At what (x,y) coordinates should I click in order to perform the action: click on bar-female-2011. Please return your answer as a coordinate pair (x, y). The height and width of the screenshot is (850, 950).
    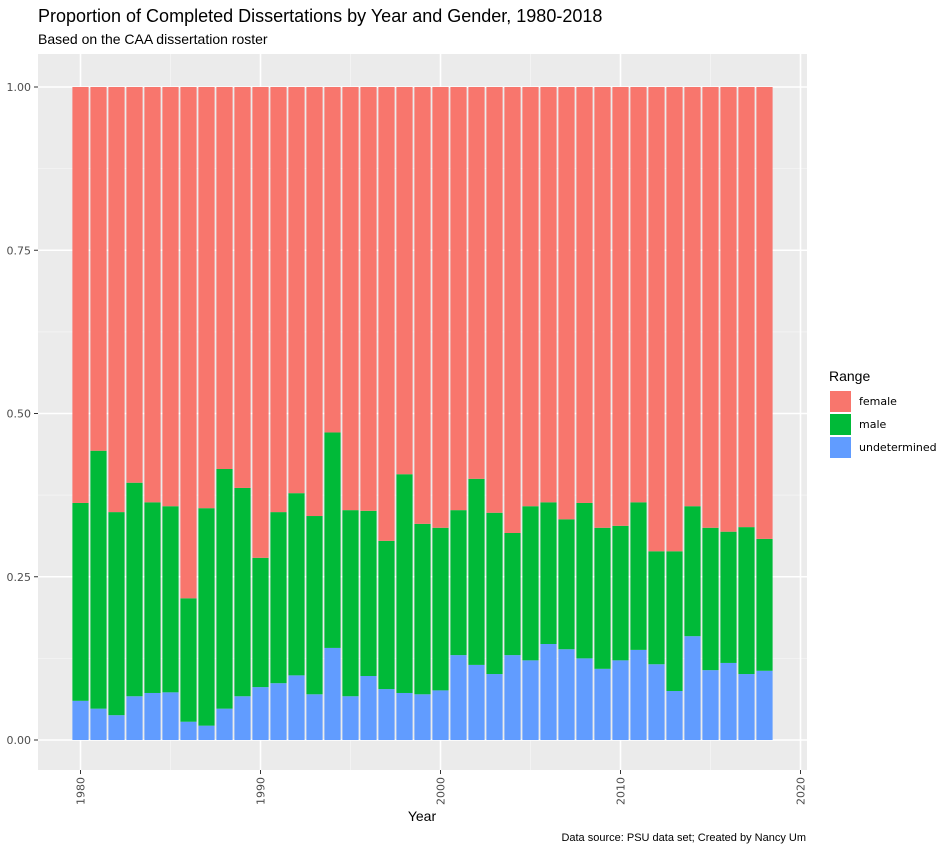
    Looking at the image, I should click on (638, 295).